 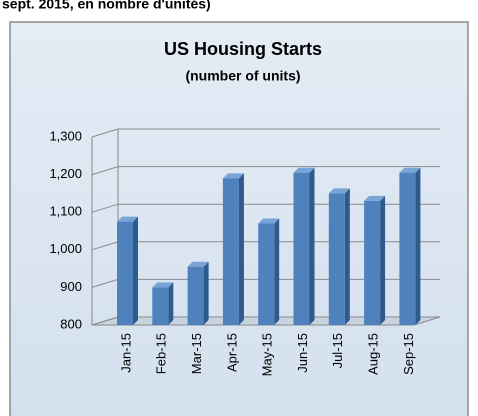 What do you see at coordinates (161, 353) in the screenshot?
I see `x-tick-label: Feb-15` at bounding box center [161, 353].